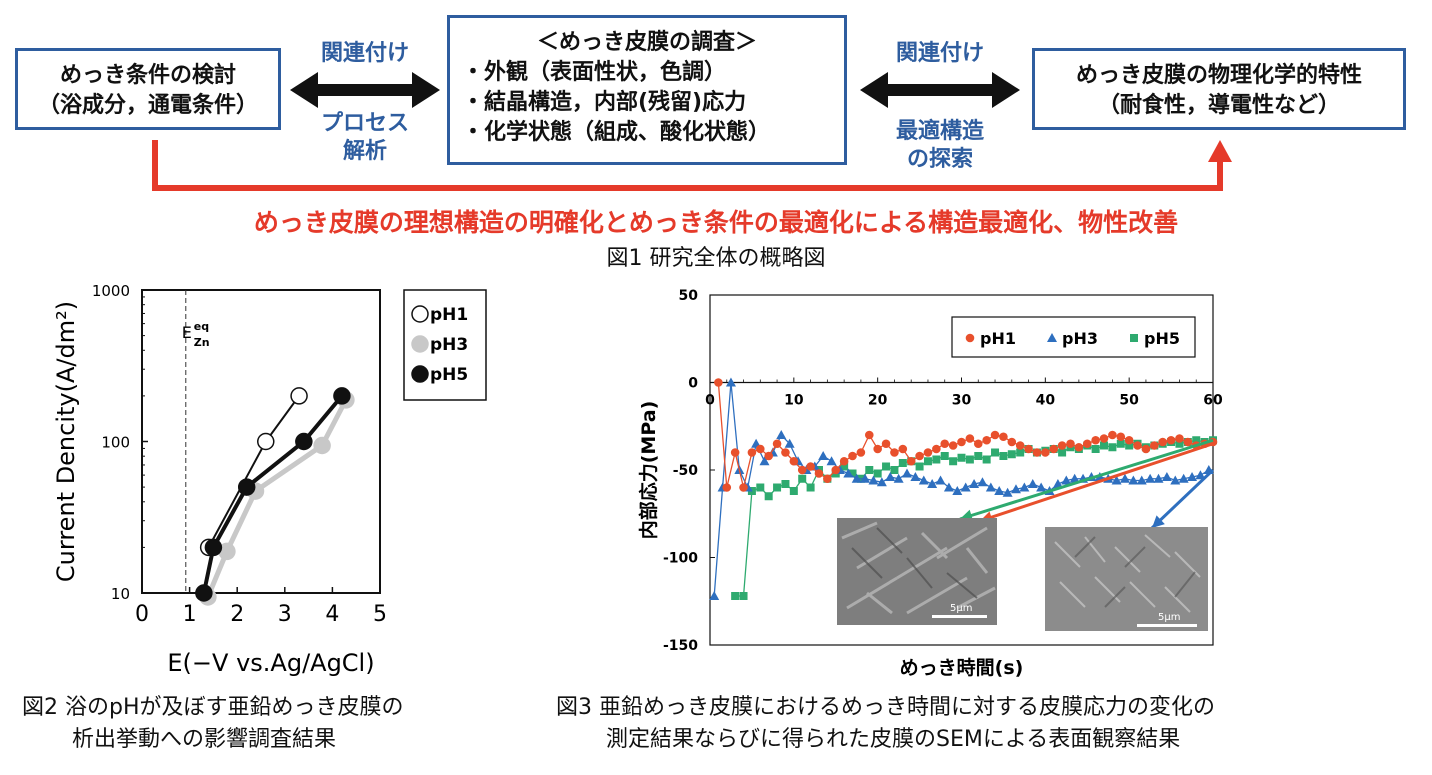 The width and height of the screenshot is (1432, 775). Describe the element at coordinates (142, 614) in the screenshot. I see `fig2-x-tick-label: 0` at that location.